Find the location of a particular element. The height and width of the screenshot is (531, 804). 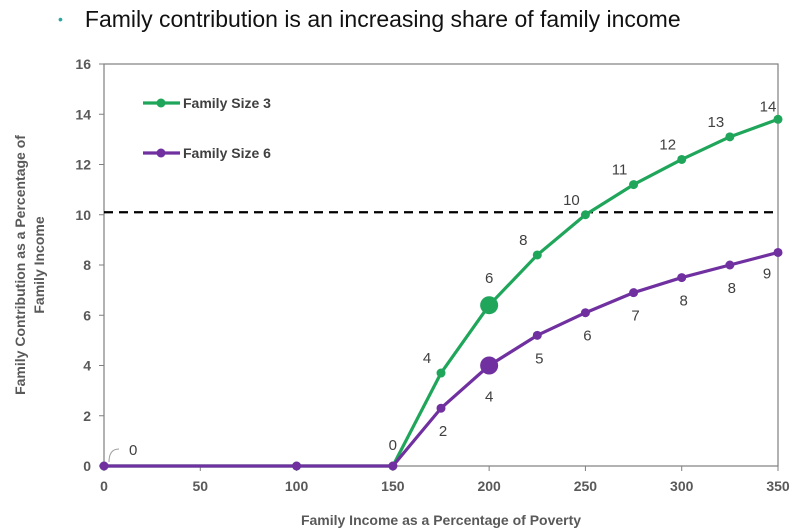

x-tick-label: 0 is located at coordinates (104, 486).